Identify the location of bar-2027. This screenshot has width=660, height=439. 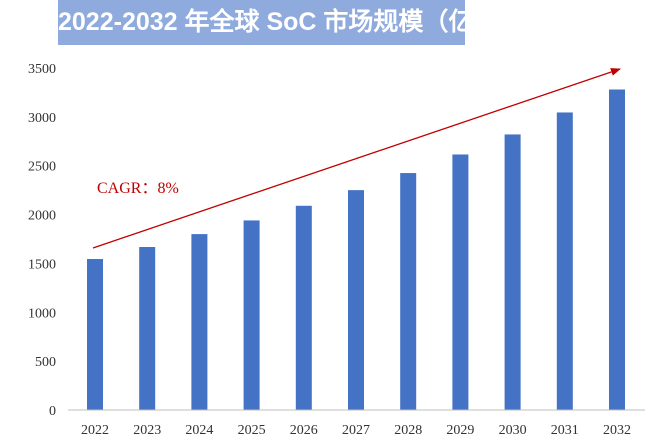
(356, 300).